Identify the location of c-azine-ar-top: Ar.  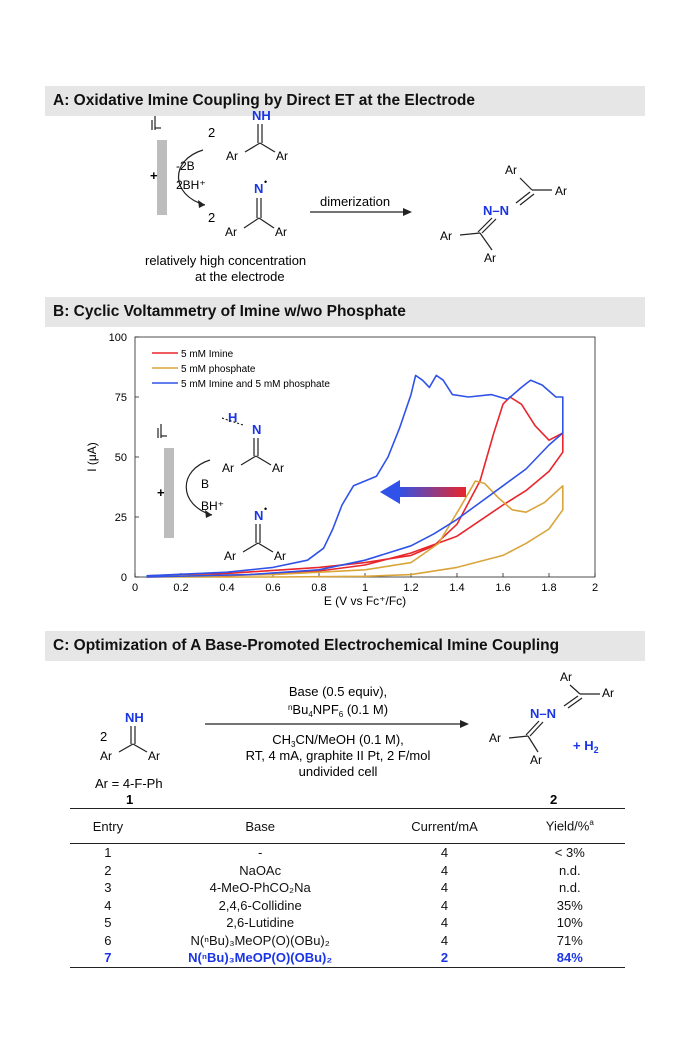
(566, 677).